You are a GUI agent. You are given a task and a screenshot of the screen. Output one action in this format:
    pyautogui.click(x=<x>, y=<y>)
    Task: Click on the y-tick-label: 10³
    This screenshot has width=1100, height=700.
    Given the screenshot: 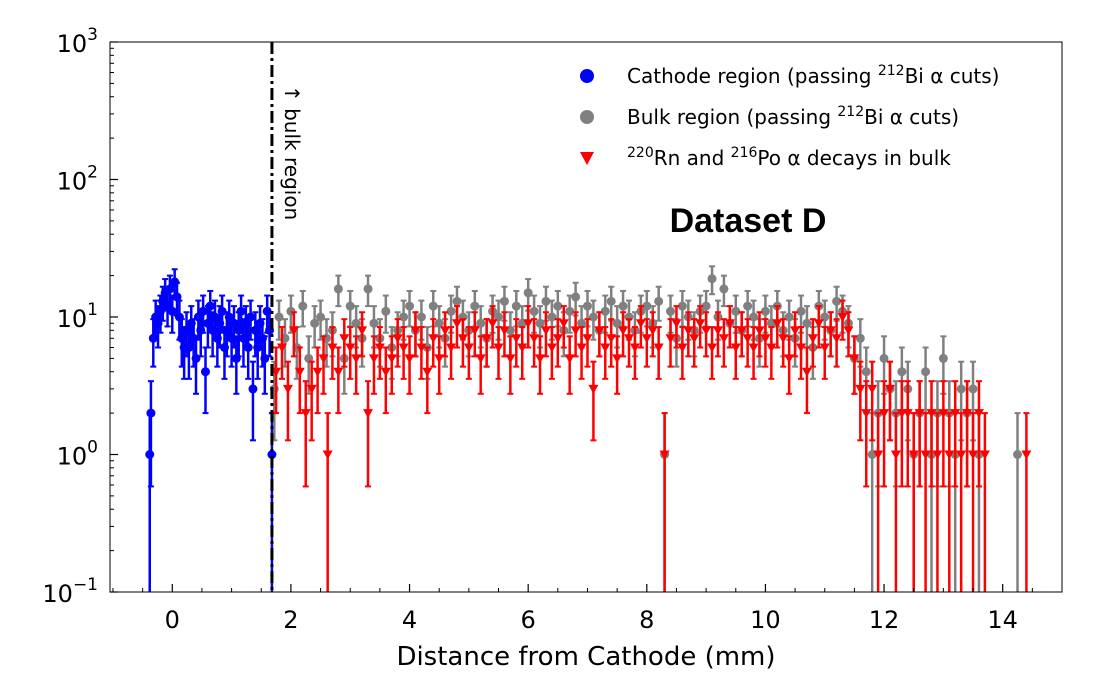 What is the action you would take?
    pyautogui.click(x=77, y=41)
    